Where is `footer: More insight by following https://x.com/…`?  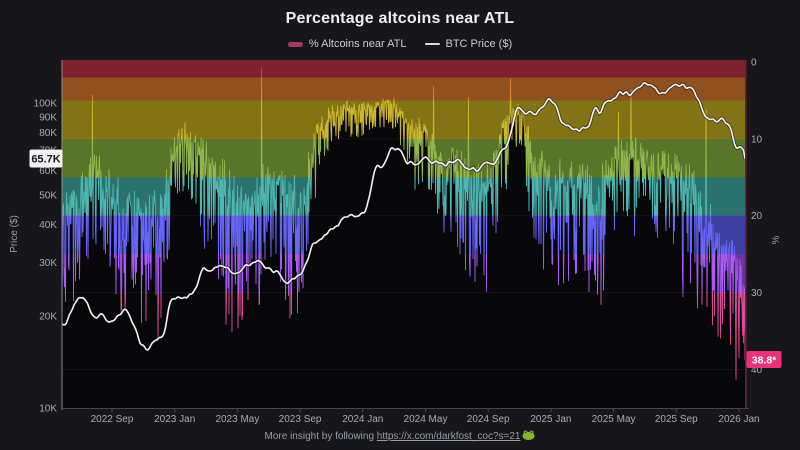
footer: More insight by following https://x.com/… is located at coordinates (400, 436).